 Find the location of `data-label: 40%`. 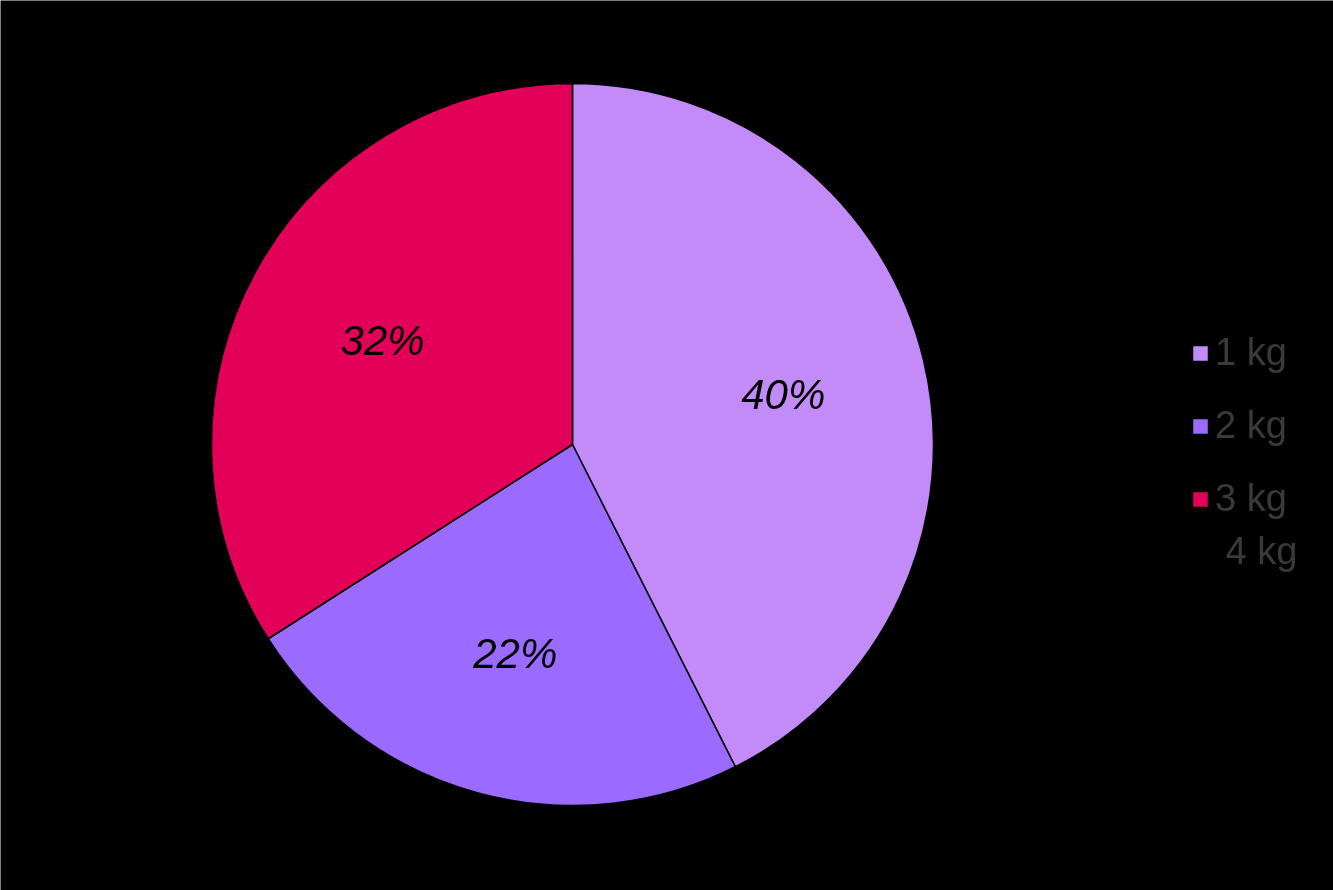

data-label: 40% is located at coordinates (783, 394).